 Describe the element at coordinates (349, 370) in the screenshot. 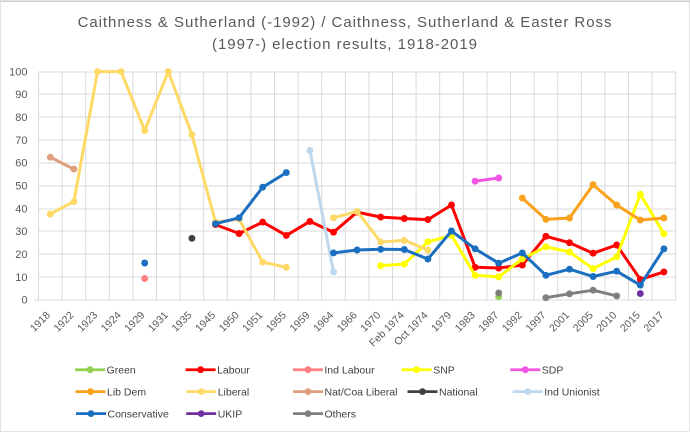

I see `svg-text: Ind Labour` at that location.